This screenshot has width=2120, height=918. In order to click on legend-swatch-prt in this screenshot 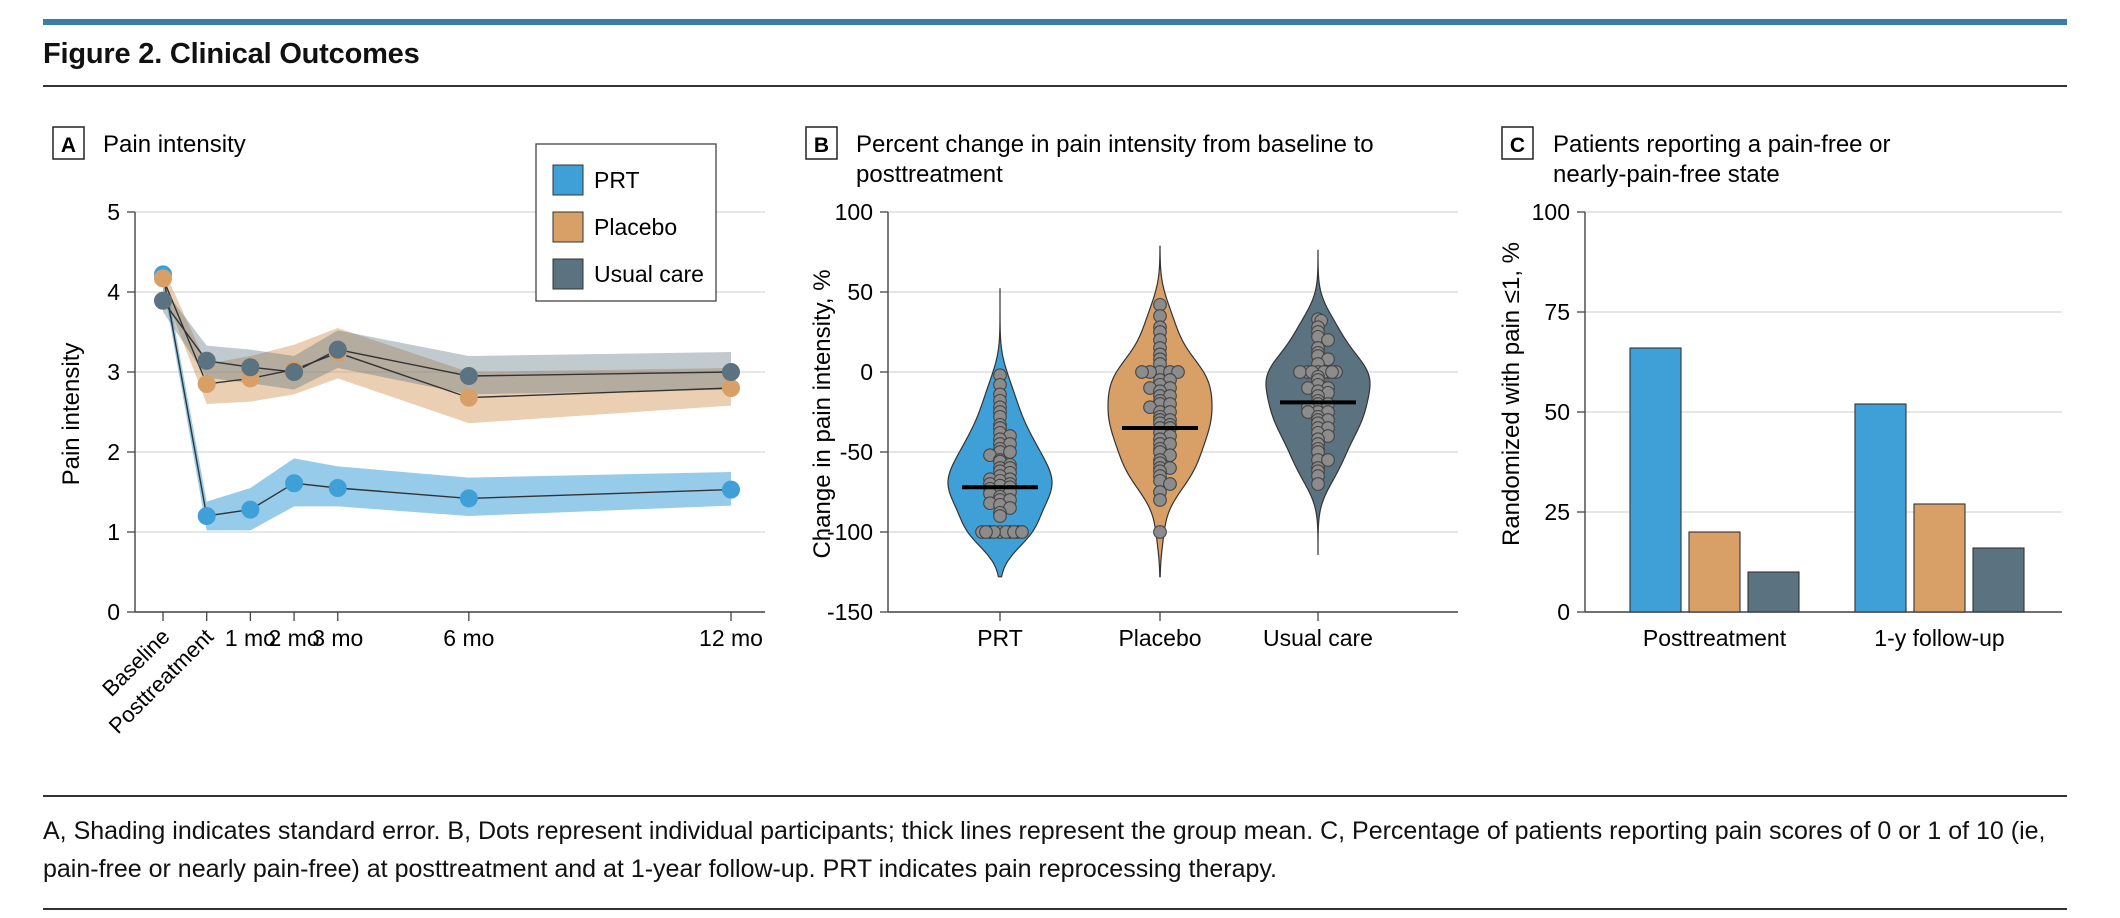, I will do `click(568, 180)`.